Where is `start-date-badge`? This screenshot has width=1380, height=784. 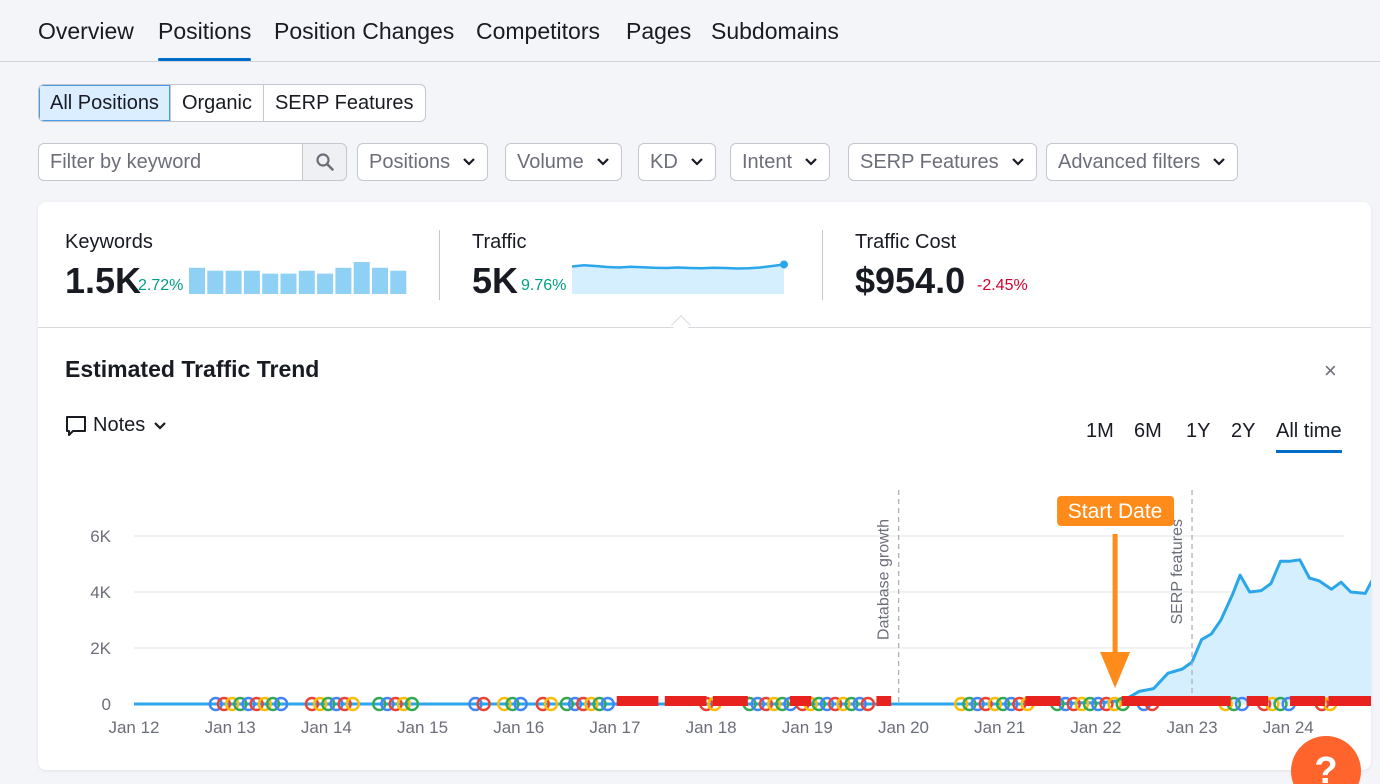
start-date-badge is located at coordinates (1116, 511).